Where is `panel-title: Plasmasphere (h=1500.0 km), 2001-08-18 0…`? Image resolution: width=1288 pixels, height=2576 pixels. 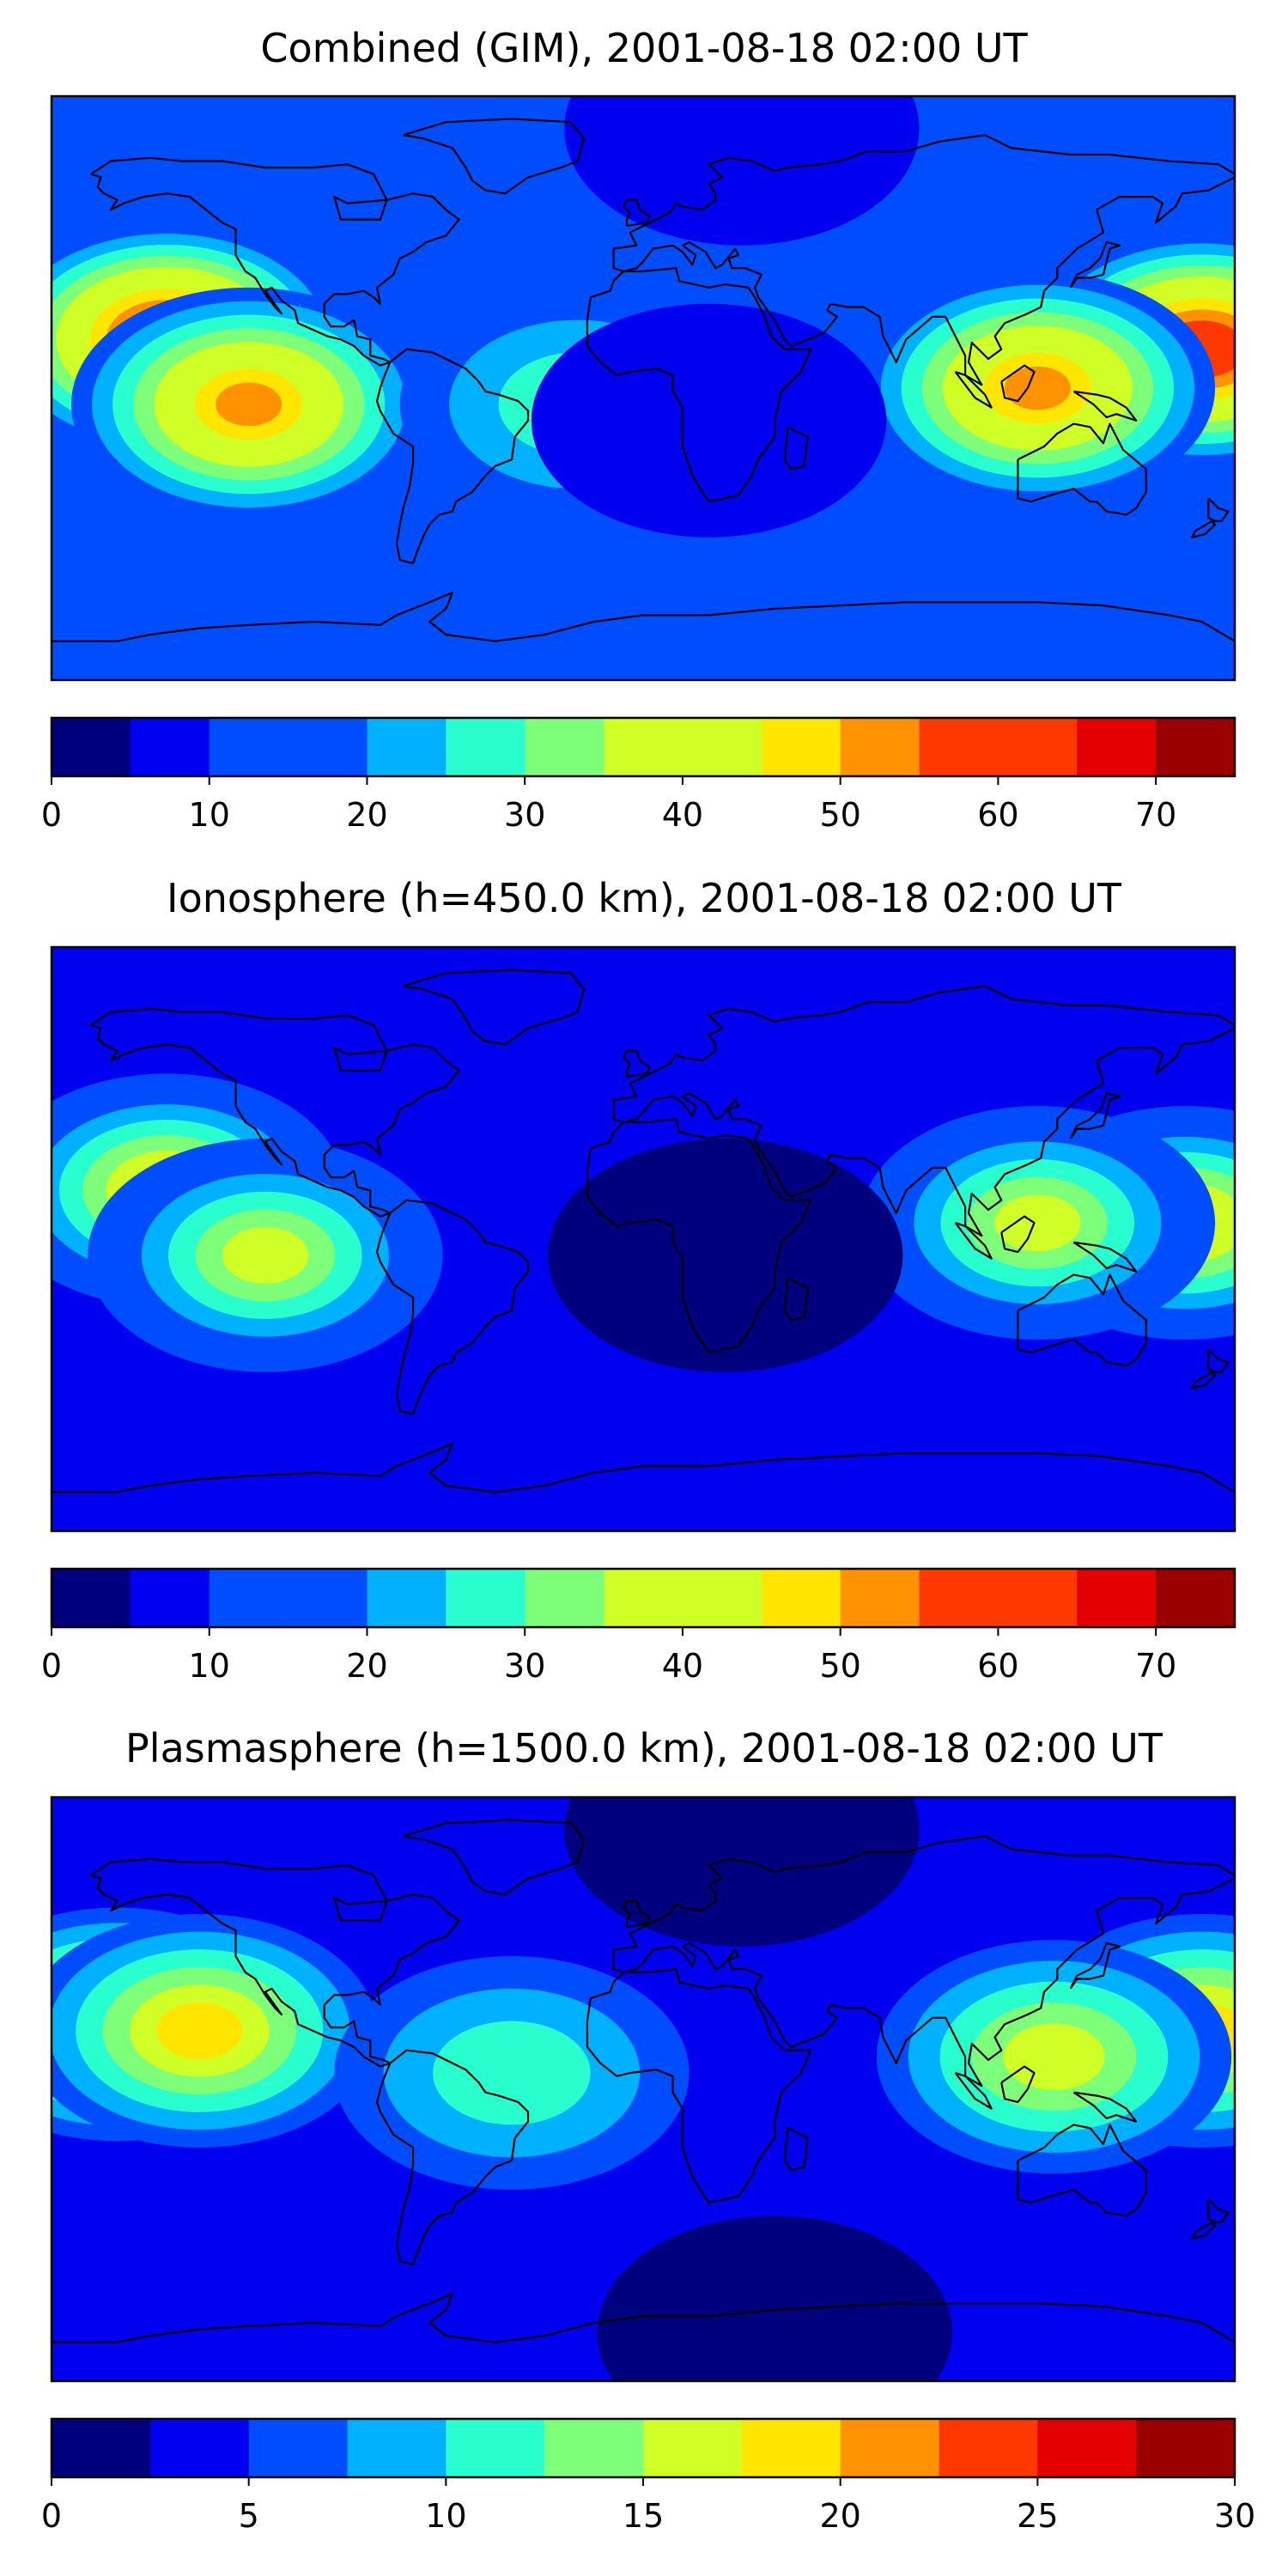 panel-title: Plasmasphere (h=1500.0 km), 2001-08-18 0… is located at coordinates (644, 1748).